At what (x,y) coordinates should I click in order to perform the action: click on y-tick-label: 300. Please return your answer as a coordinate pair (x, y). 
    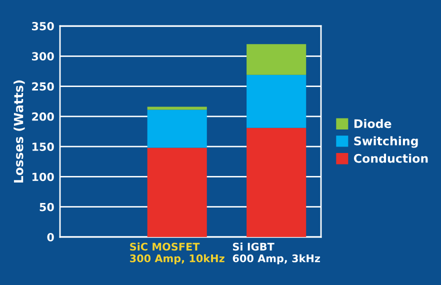
    Looking at the image, I should click on (43, 56).